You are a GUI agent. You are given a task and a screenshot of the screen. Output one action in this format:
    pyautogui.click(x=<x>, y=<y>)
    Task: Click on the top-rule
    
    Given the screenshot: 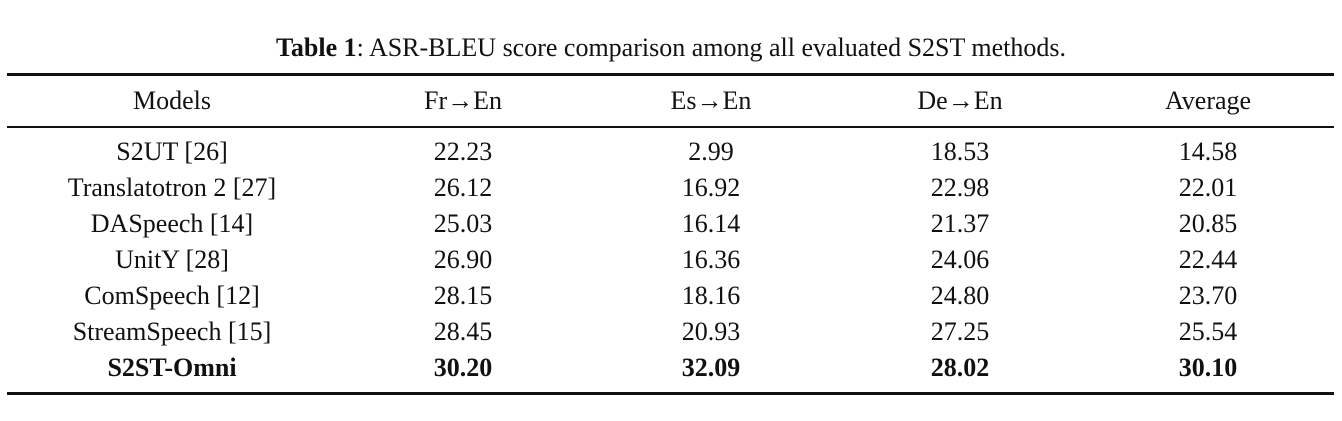 What is the action you would take?
    pyautogui.click(x=670, y=74)
    